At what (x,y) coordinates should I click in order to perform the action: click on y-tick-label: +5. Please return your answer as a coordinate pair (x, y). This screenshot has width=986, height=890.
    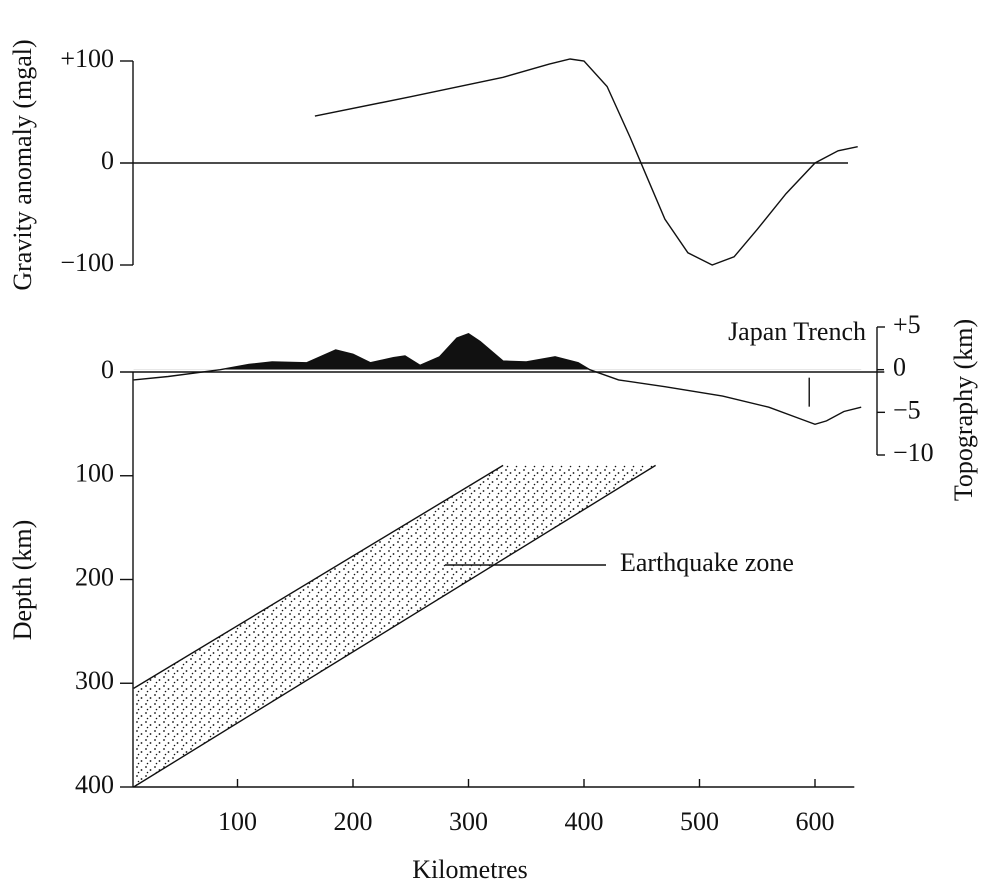
    Looking at the image, I should click on (907, 324).